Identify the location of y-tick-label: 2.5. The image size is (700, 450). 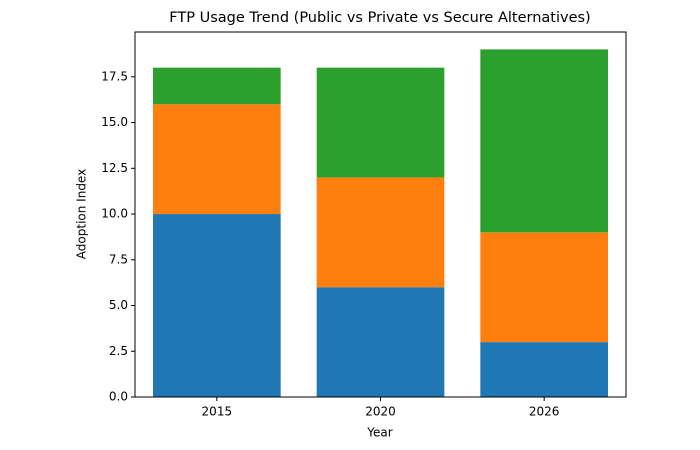
(118, 351).